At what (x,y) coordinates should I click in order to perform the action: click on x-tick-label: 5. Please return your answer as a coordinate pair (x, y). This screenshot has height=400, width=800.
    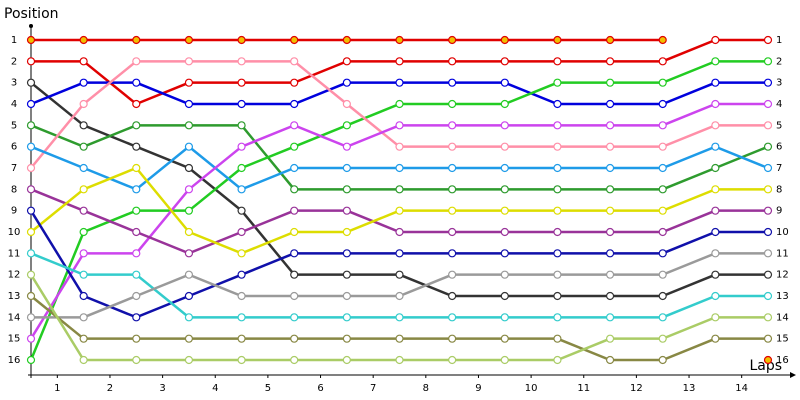
    Looking at the image, I should click on (268, 388).